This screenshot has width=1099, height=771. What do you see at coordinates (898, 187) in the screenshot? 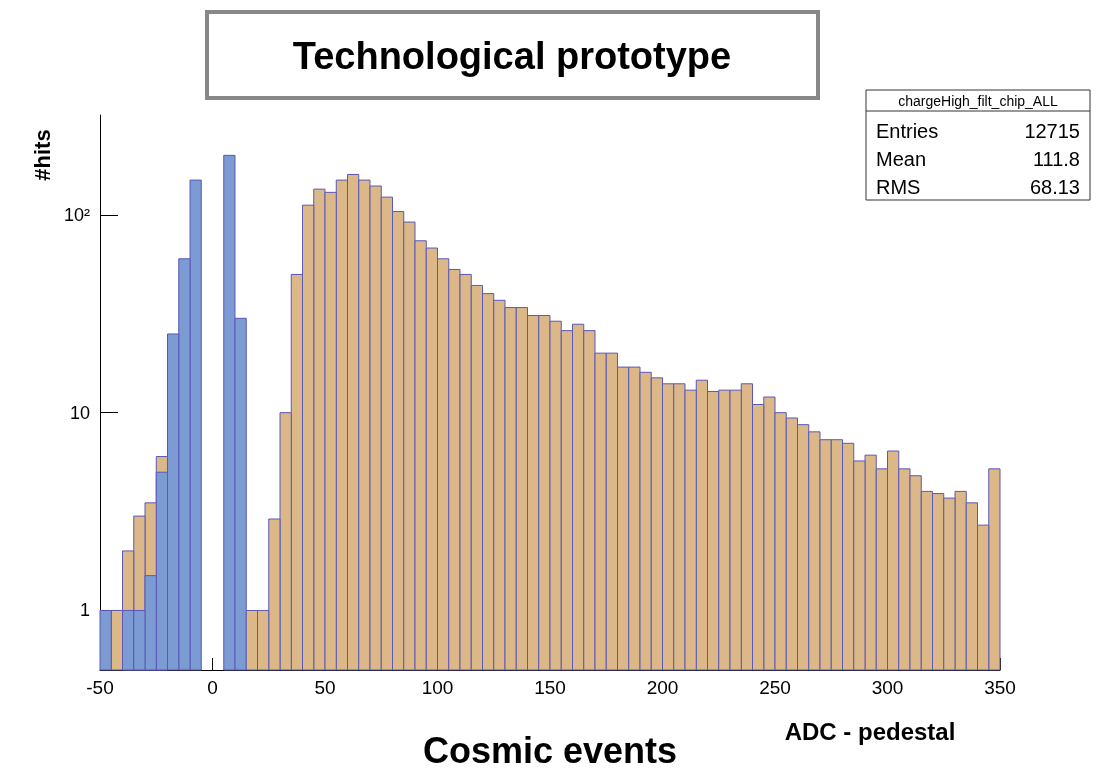
I see `annotation: RMS` at bounding box center [898, 187].